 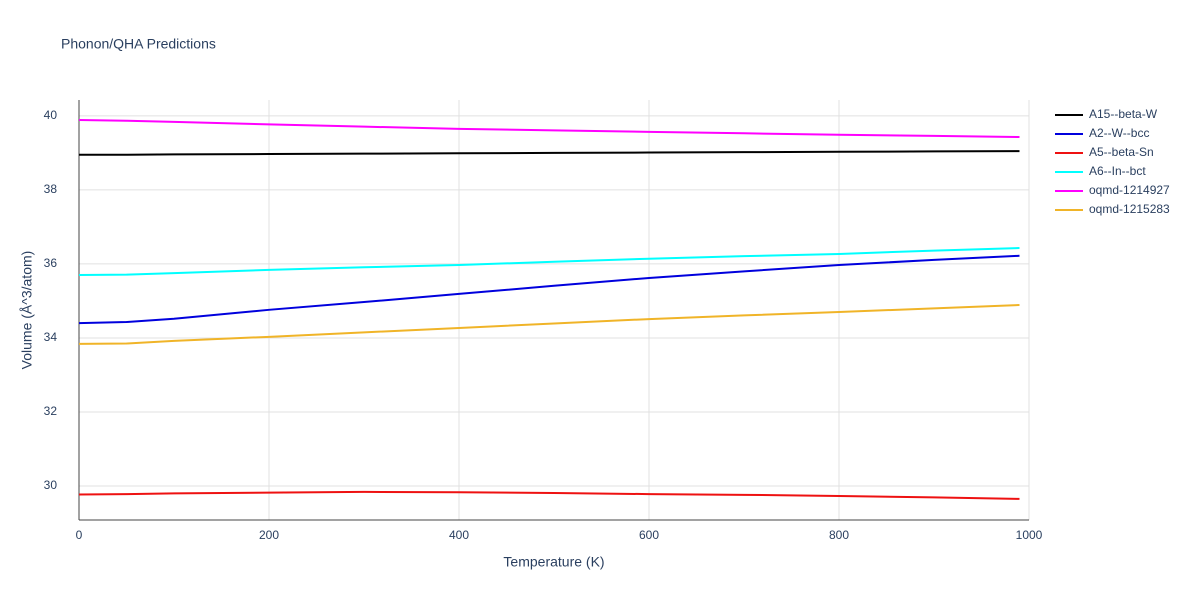 I want to click on legend-label: oqmd-1215283, so click(x=1129, y=209).